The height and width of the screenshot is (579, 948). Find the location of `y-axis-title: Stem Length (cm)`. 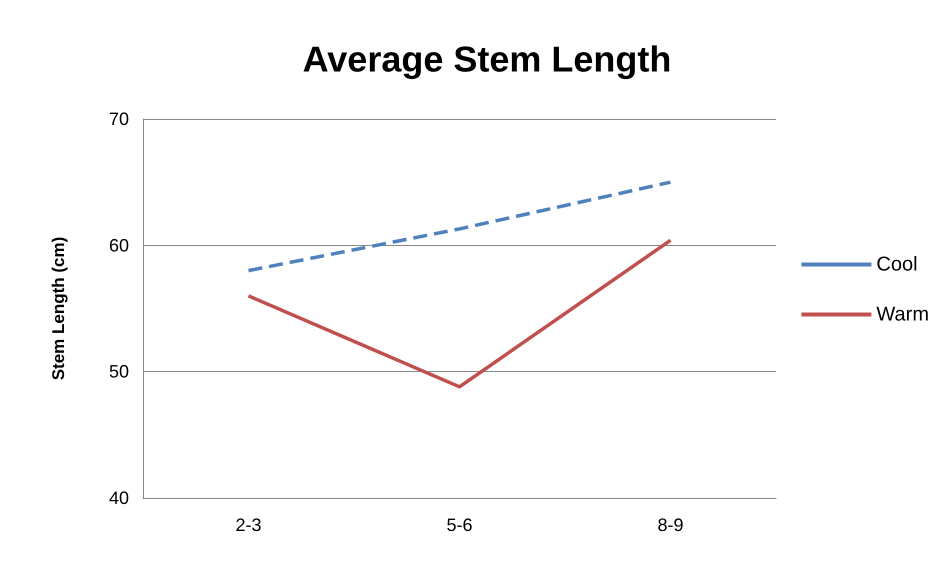

y-axis-title: Stem Length (cm) is located at coordinates (58, 308).